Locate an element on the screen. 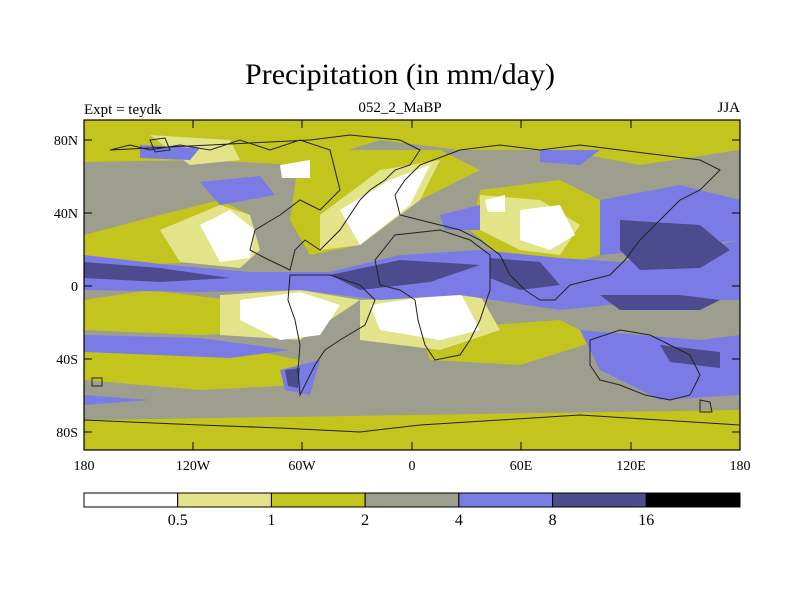 This screenshot has height=600, width=800. lon-tick-label: 60E is located at coordinates (521, 466).